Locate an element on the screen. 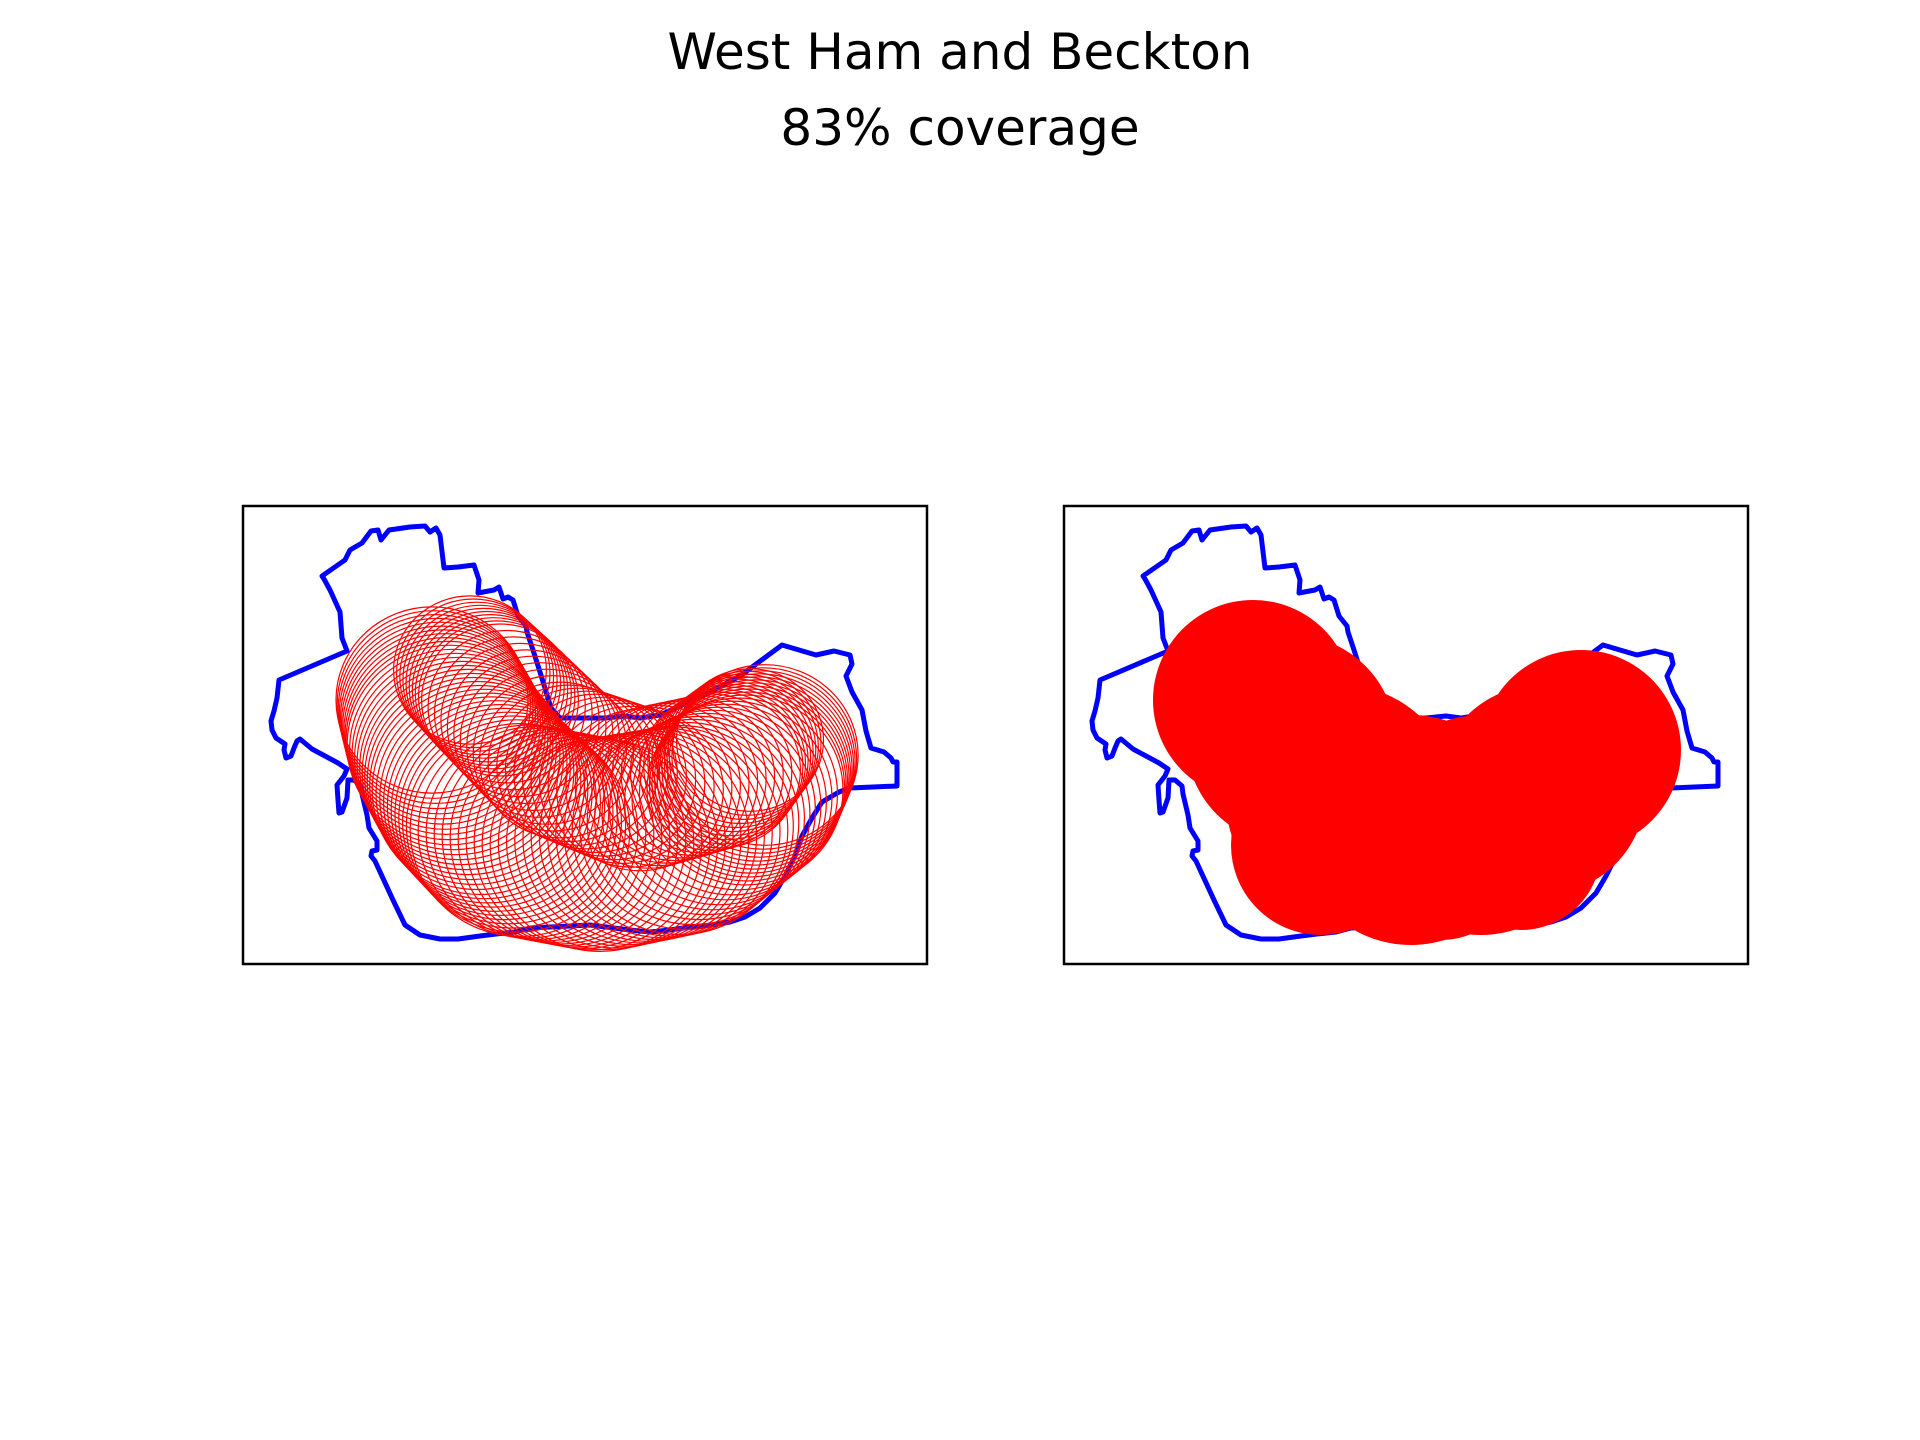  coverage-union-filled is located at coordinates (1417, 772).